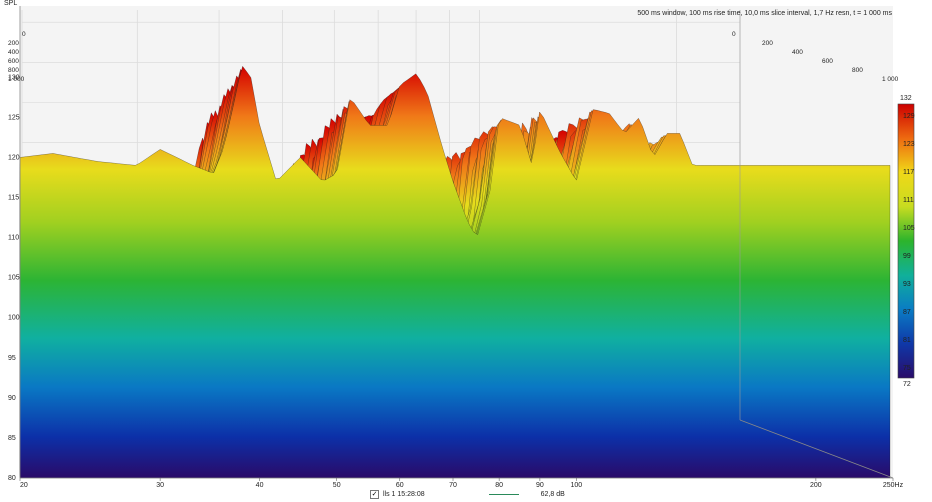 The width and height of the screenshot is (932, 502). I want to click on x-tick-label: 40, so click(260, 485).